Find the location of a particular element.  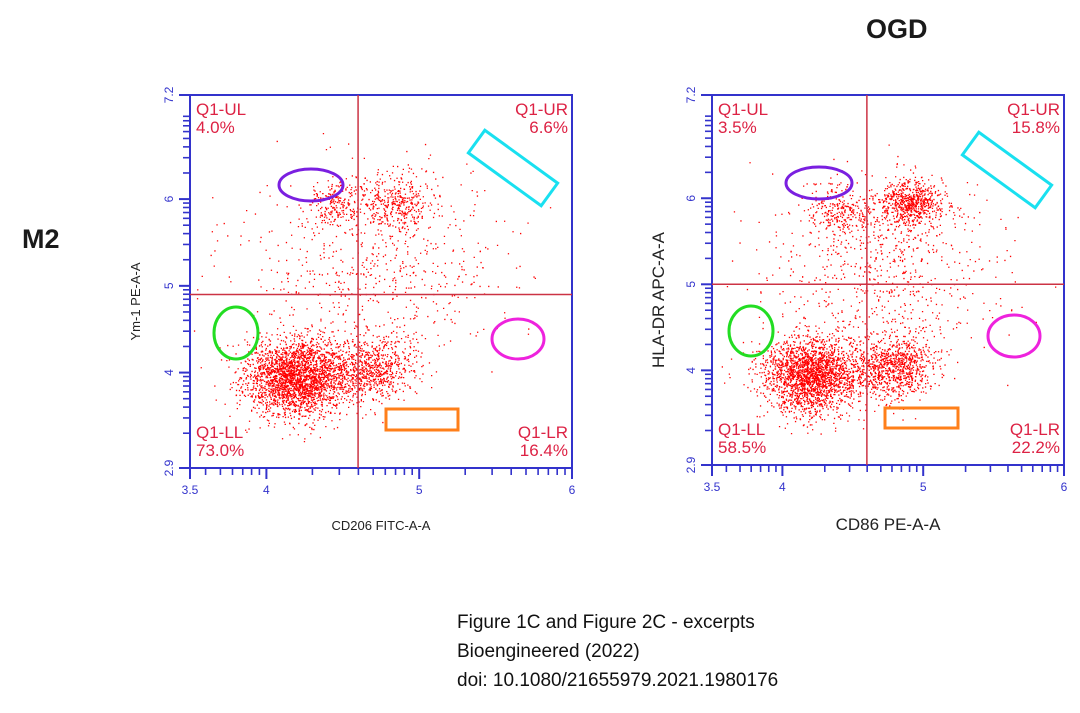

y-axis-label: Ym-1 PE-A-A is located at coordinates (135, 301).